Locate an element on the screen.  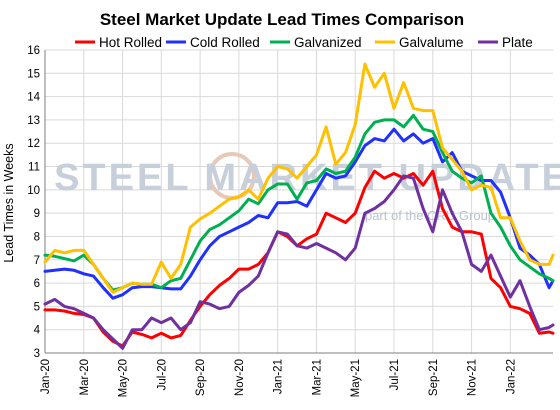
x-tick-label: Jan-22 is located at coordinates (511, 376).